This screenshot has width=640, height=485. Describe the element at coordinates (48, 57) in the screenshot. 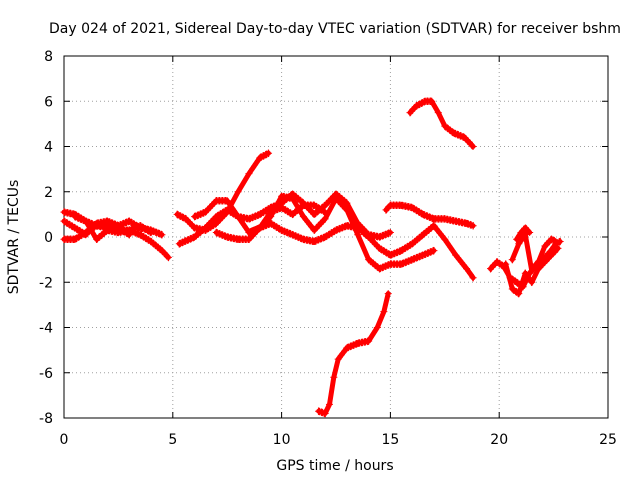

I see `y-tick-label: 8` at that location.